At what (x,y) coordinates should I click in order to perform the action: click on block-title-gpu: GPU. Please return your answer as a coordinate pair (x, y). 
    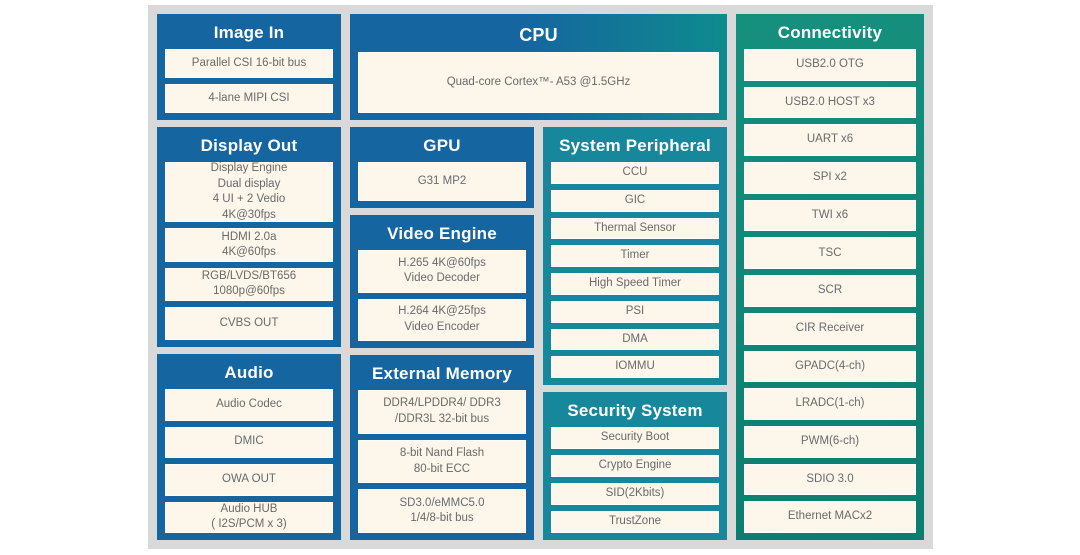
    Looking at the image, I should click on (442, 145).